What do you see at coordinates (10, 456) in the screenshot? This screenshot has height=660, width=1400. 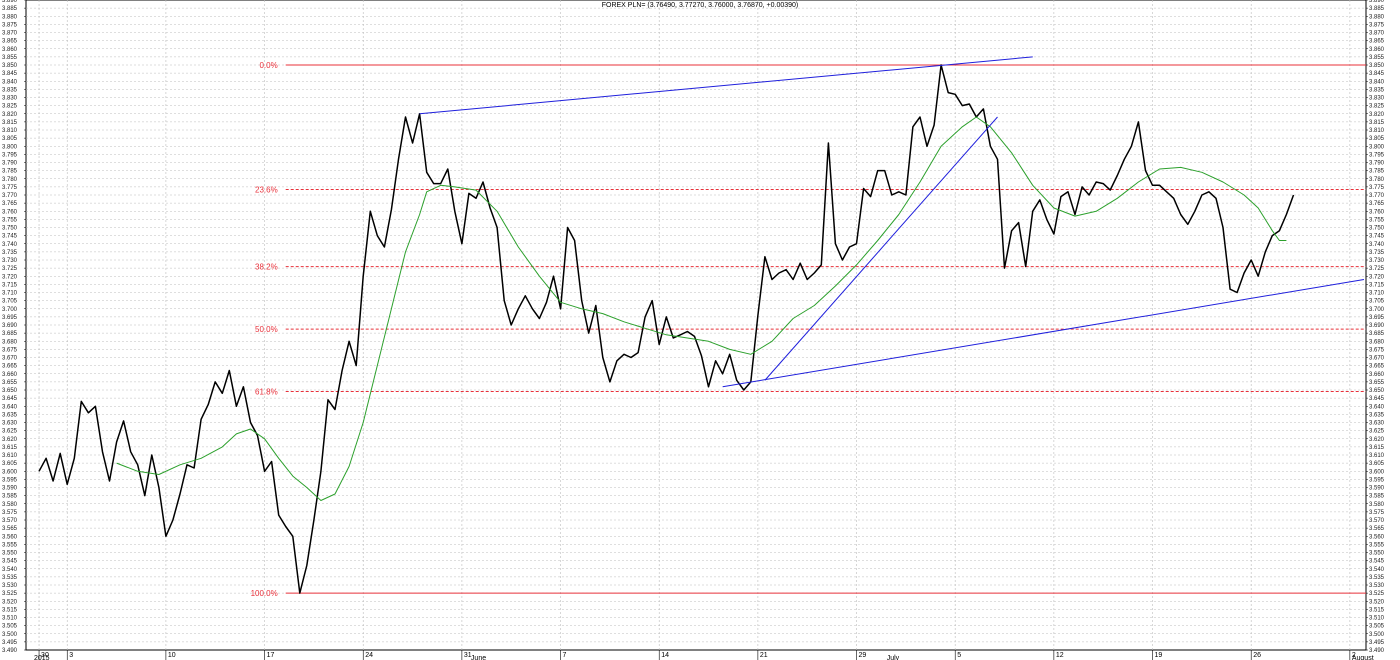 I see `y-tick-label: 3.610` at bounding box center [10, 456].